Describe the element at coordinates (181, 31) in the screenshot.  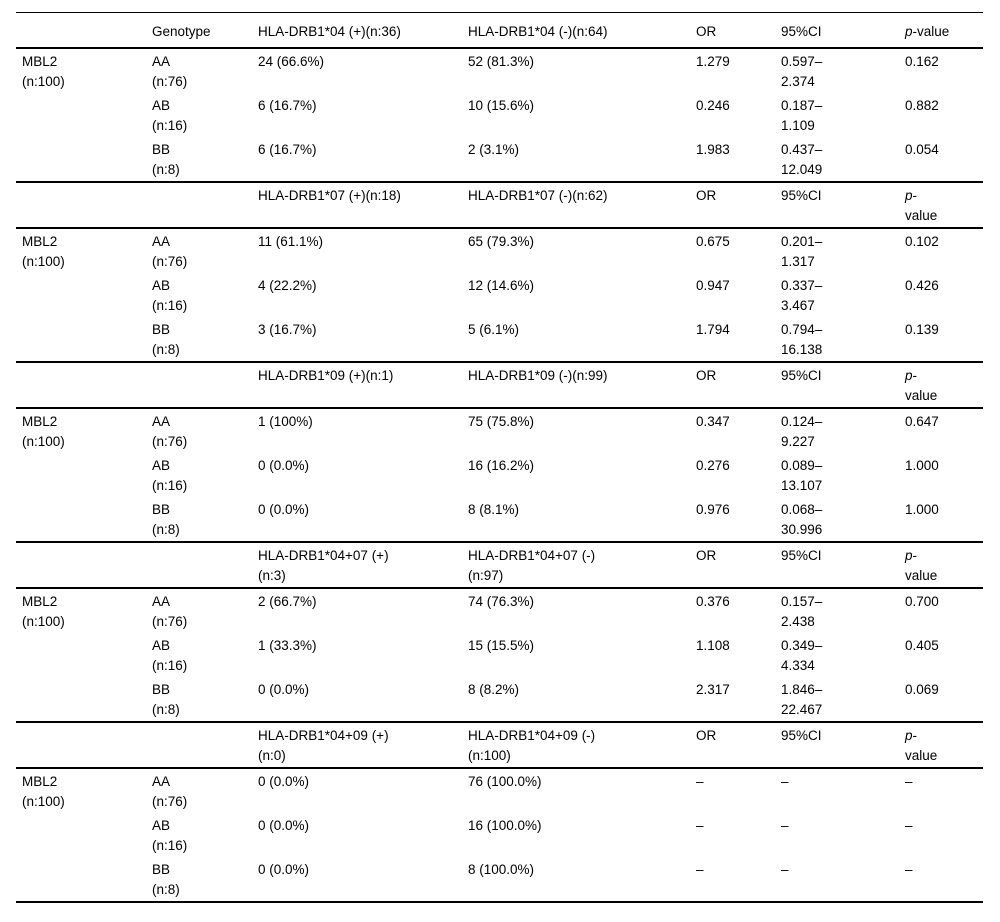
I see `header-genotype: Genotype` at that location.